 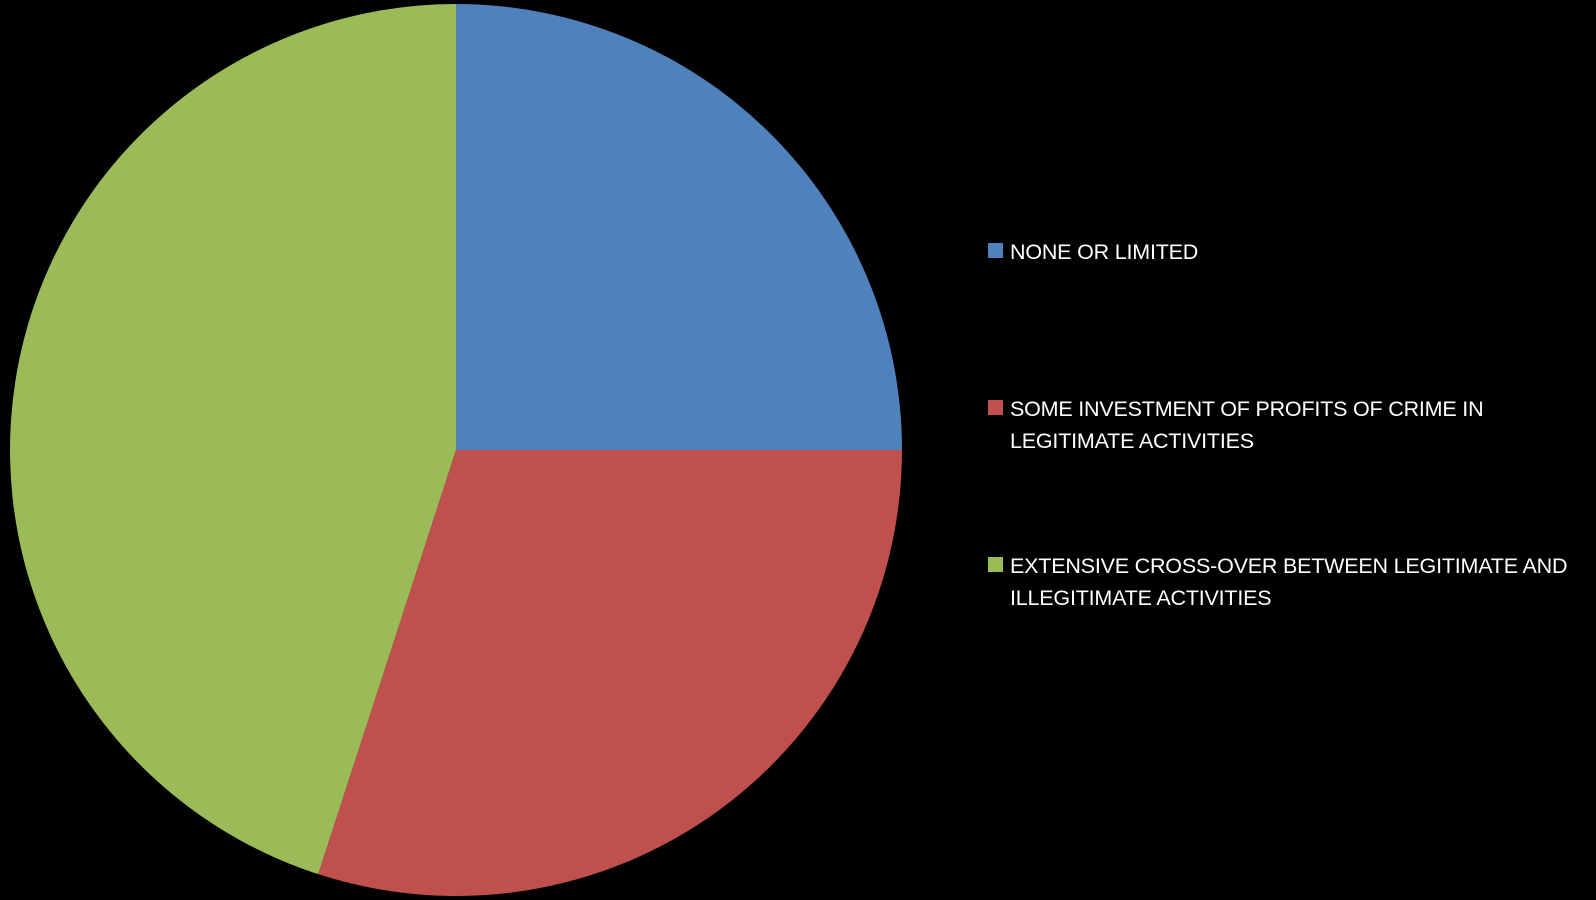 I want to click on legend-swatch-extensive-cross-over, so click(x=995, y=564).